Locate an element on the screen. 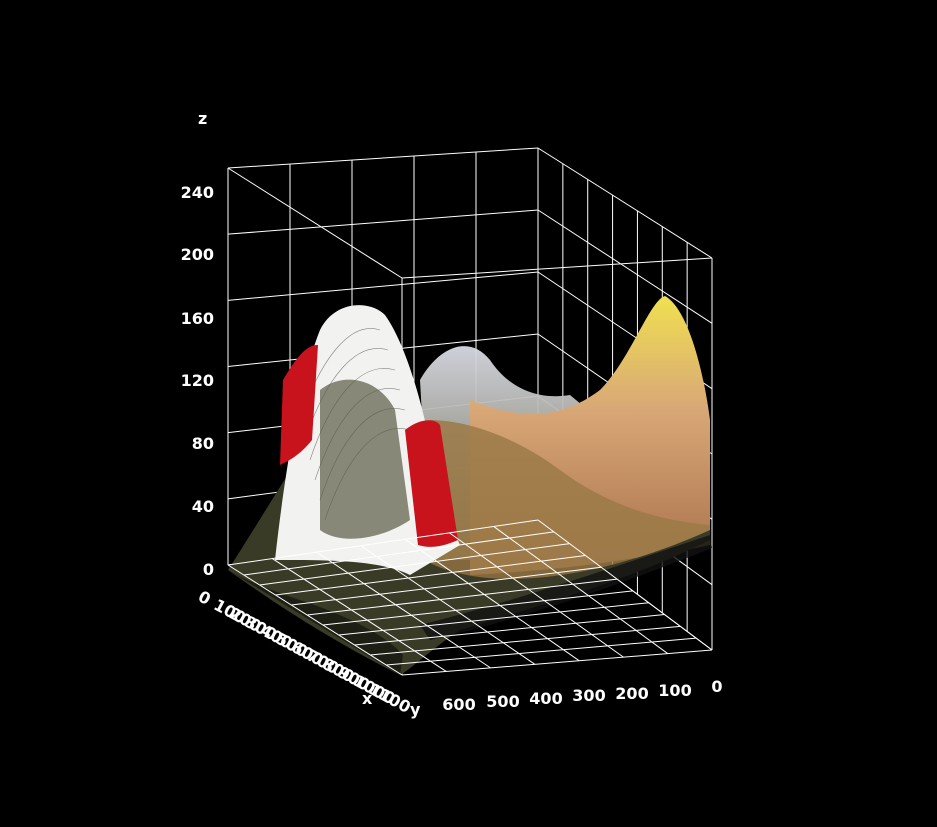  y-tick-label: 500 is located at coordinates (502, 701).